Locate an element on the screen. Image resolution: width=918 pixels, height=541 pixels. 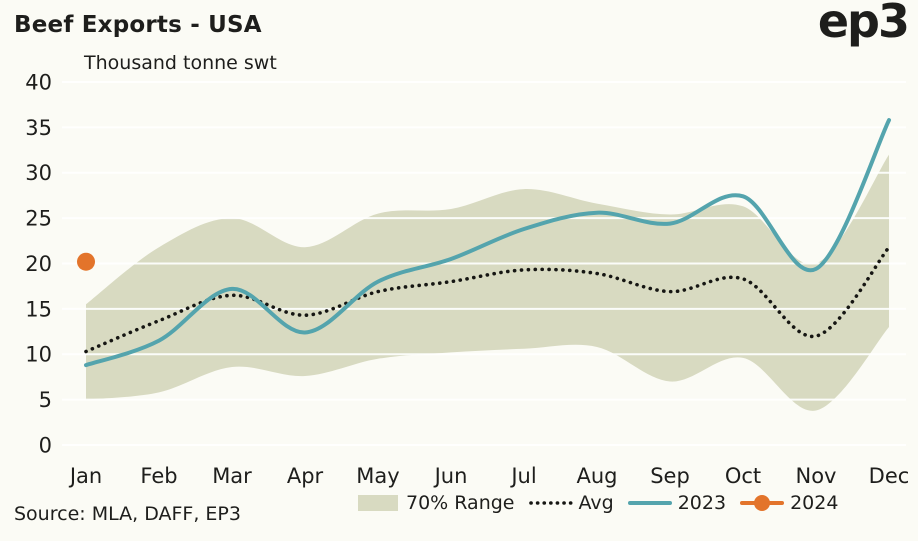
legend-label: 70% Range is located at coordinates (460, 503).